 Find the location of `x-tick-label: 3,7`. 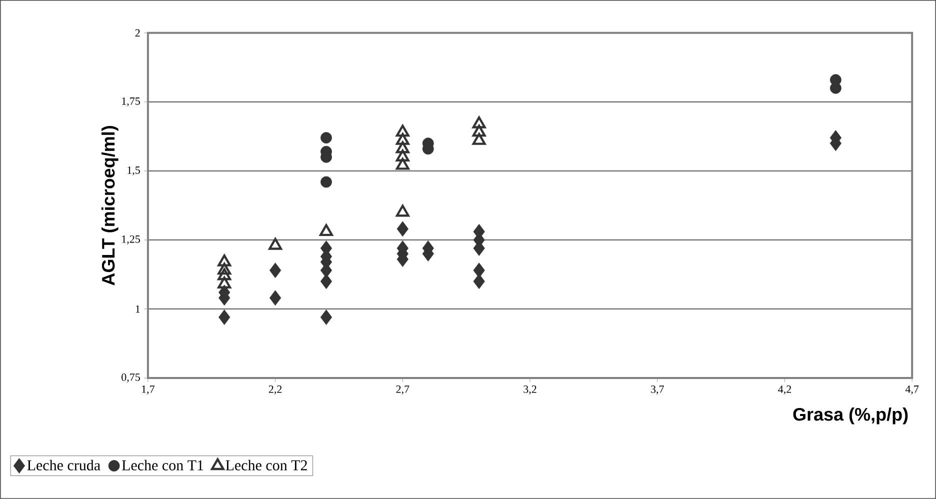

x-tick-label: 3,7 is located at coordinates (657, 390).